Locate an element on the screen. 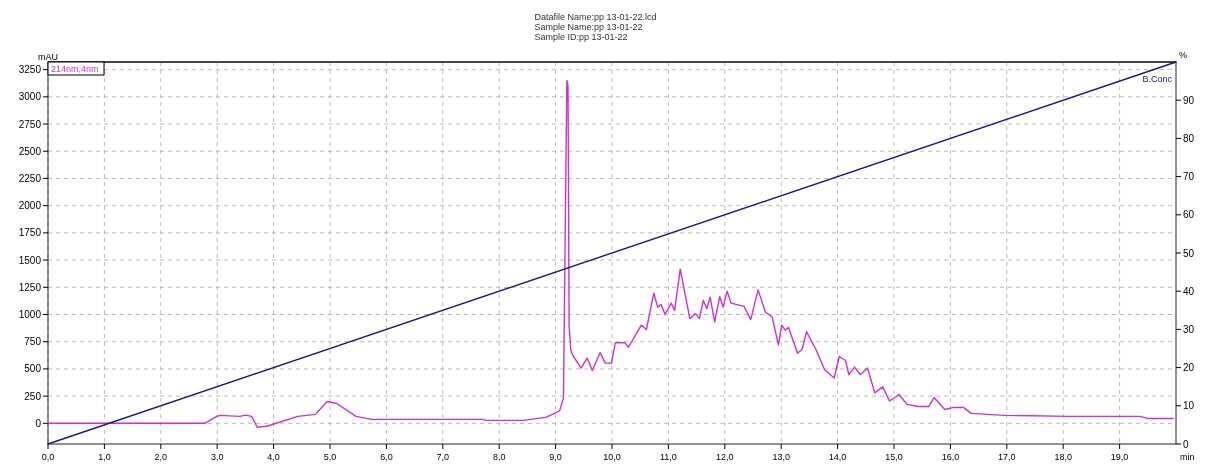 This screenshot has width=1209, height=467. x-tick-label: 4,0 is located at coordinates (273, 457).